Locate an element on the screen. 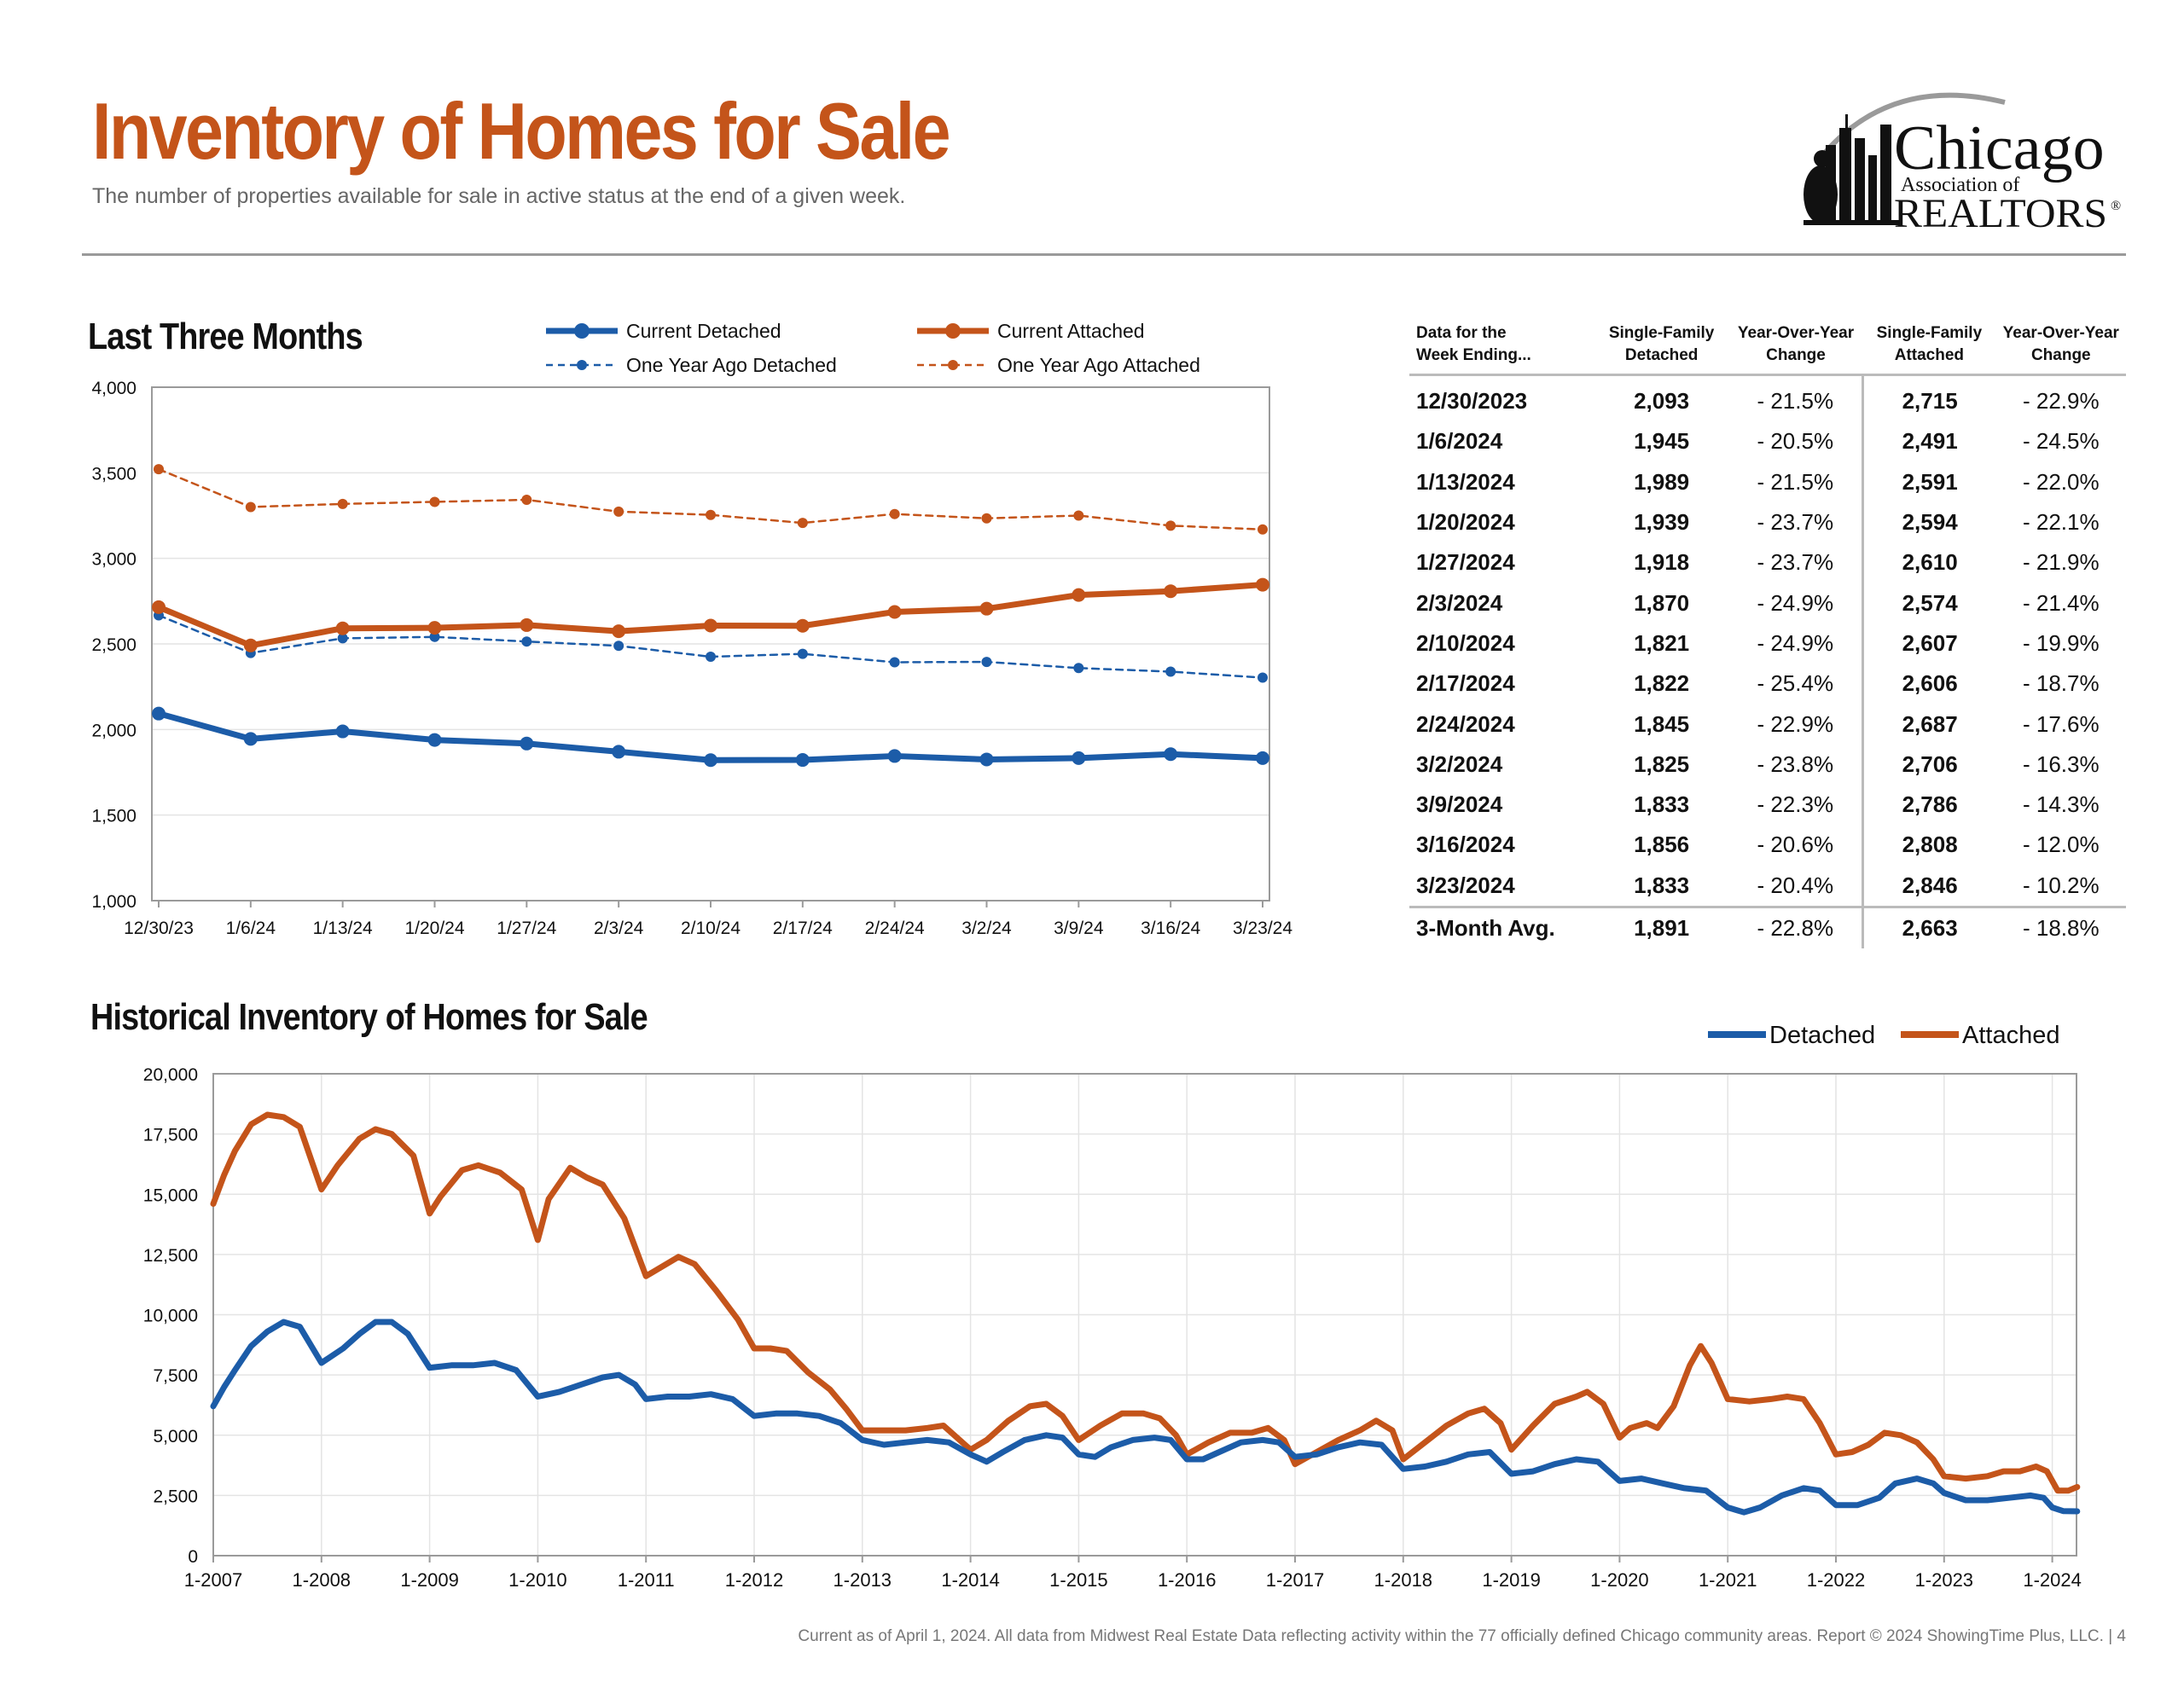 The image size is (2184, 1687). attached-yoy-cell: - 18.7% is located at coordinates (2061, 683).